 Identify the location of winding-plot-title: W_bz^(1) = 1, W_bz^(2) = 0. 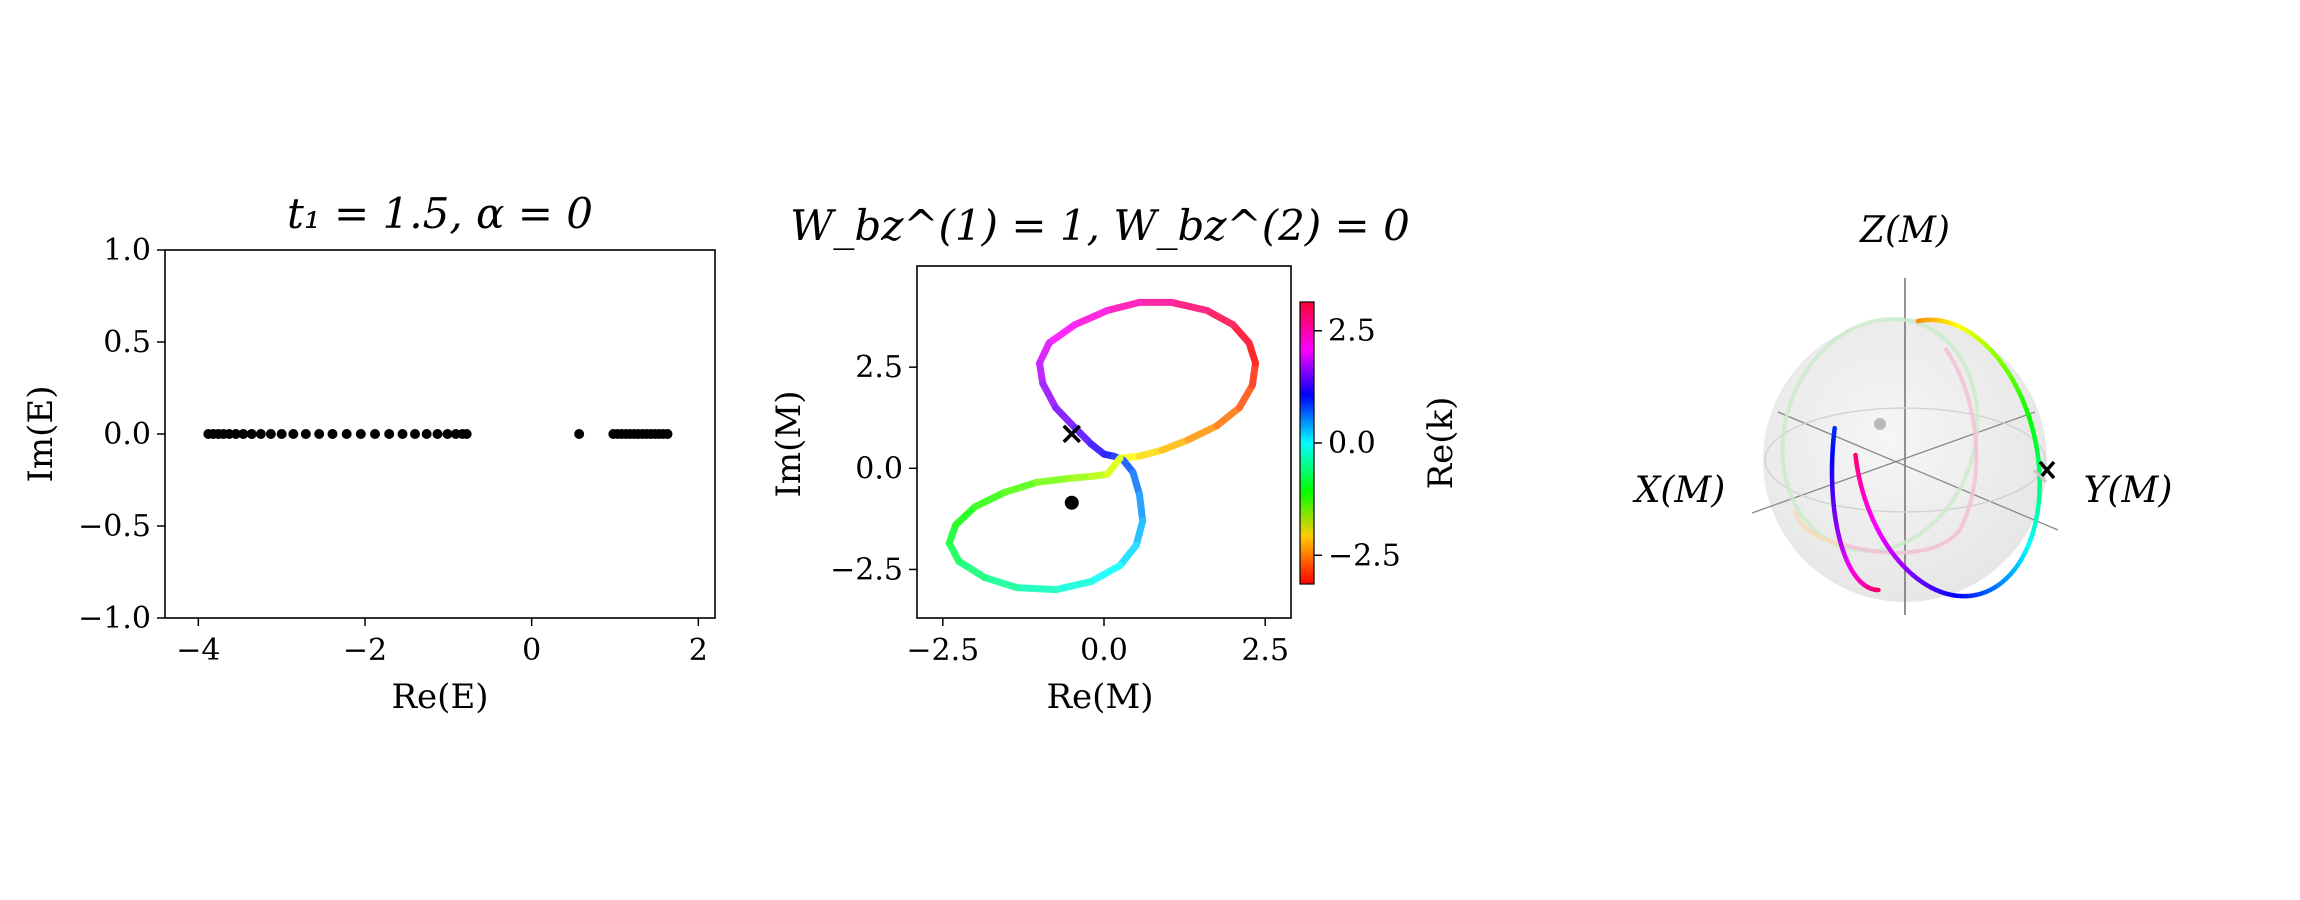
(1100, 225).